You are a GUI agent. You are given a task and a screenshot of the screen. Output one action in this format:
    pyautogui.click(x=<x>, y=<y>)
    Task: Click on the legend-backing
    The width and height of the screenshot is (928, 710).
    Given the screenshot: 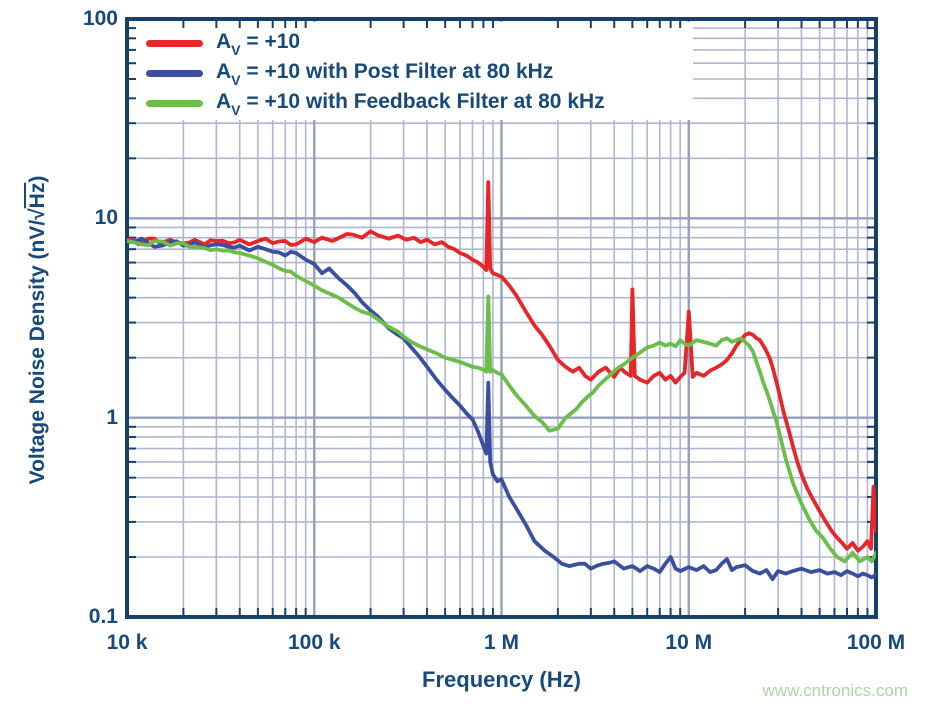 What is the action you would take?
    pyautogui.click(x=412, y=71)
    